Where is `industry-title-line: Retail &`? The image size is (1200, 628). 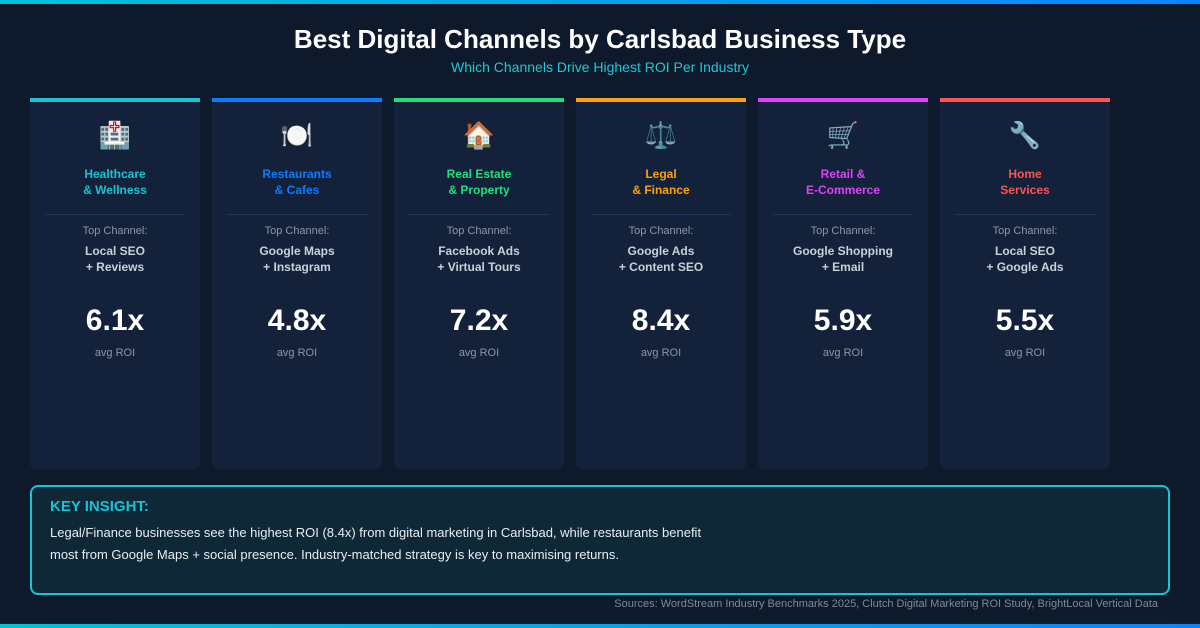
industry-title-line: Retail & is located at coordinates (843, 174).